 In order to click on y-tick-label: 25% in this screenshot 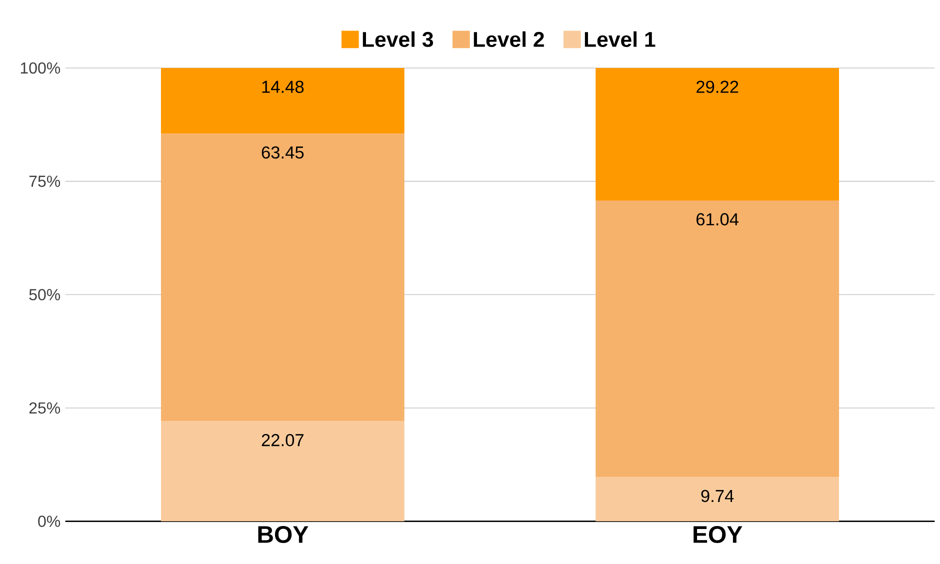, I will do `click(44, 408)`.